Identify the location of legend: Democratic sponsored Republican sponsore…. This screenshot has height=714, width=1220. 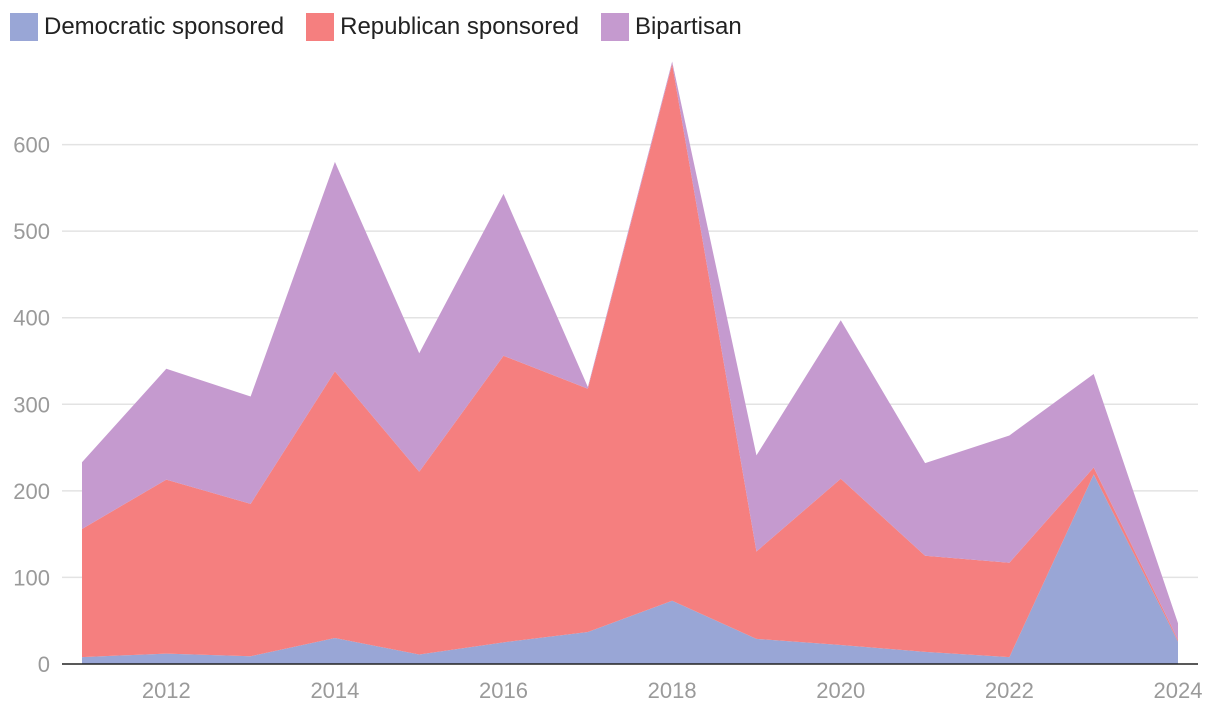
(387, 27).